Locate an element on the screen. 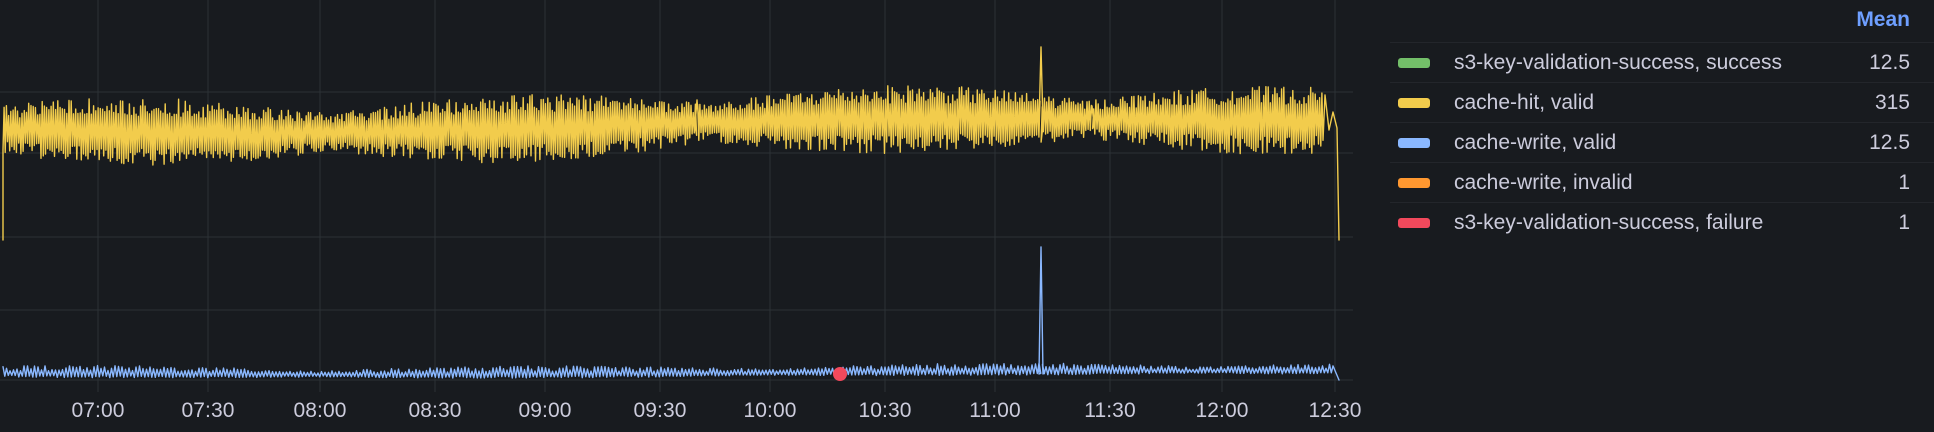 This screenshot has height=432, width=1934. x-tick-label: 08:30 is located at coordinates (435, 410).